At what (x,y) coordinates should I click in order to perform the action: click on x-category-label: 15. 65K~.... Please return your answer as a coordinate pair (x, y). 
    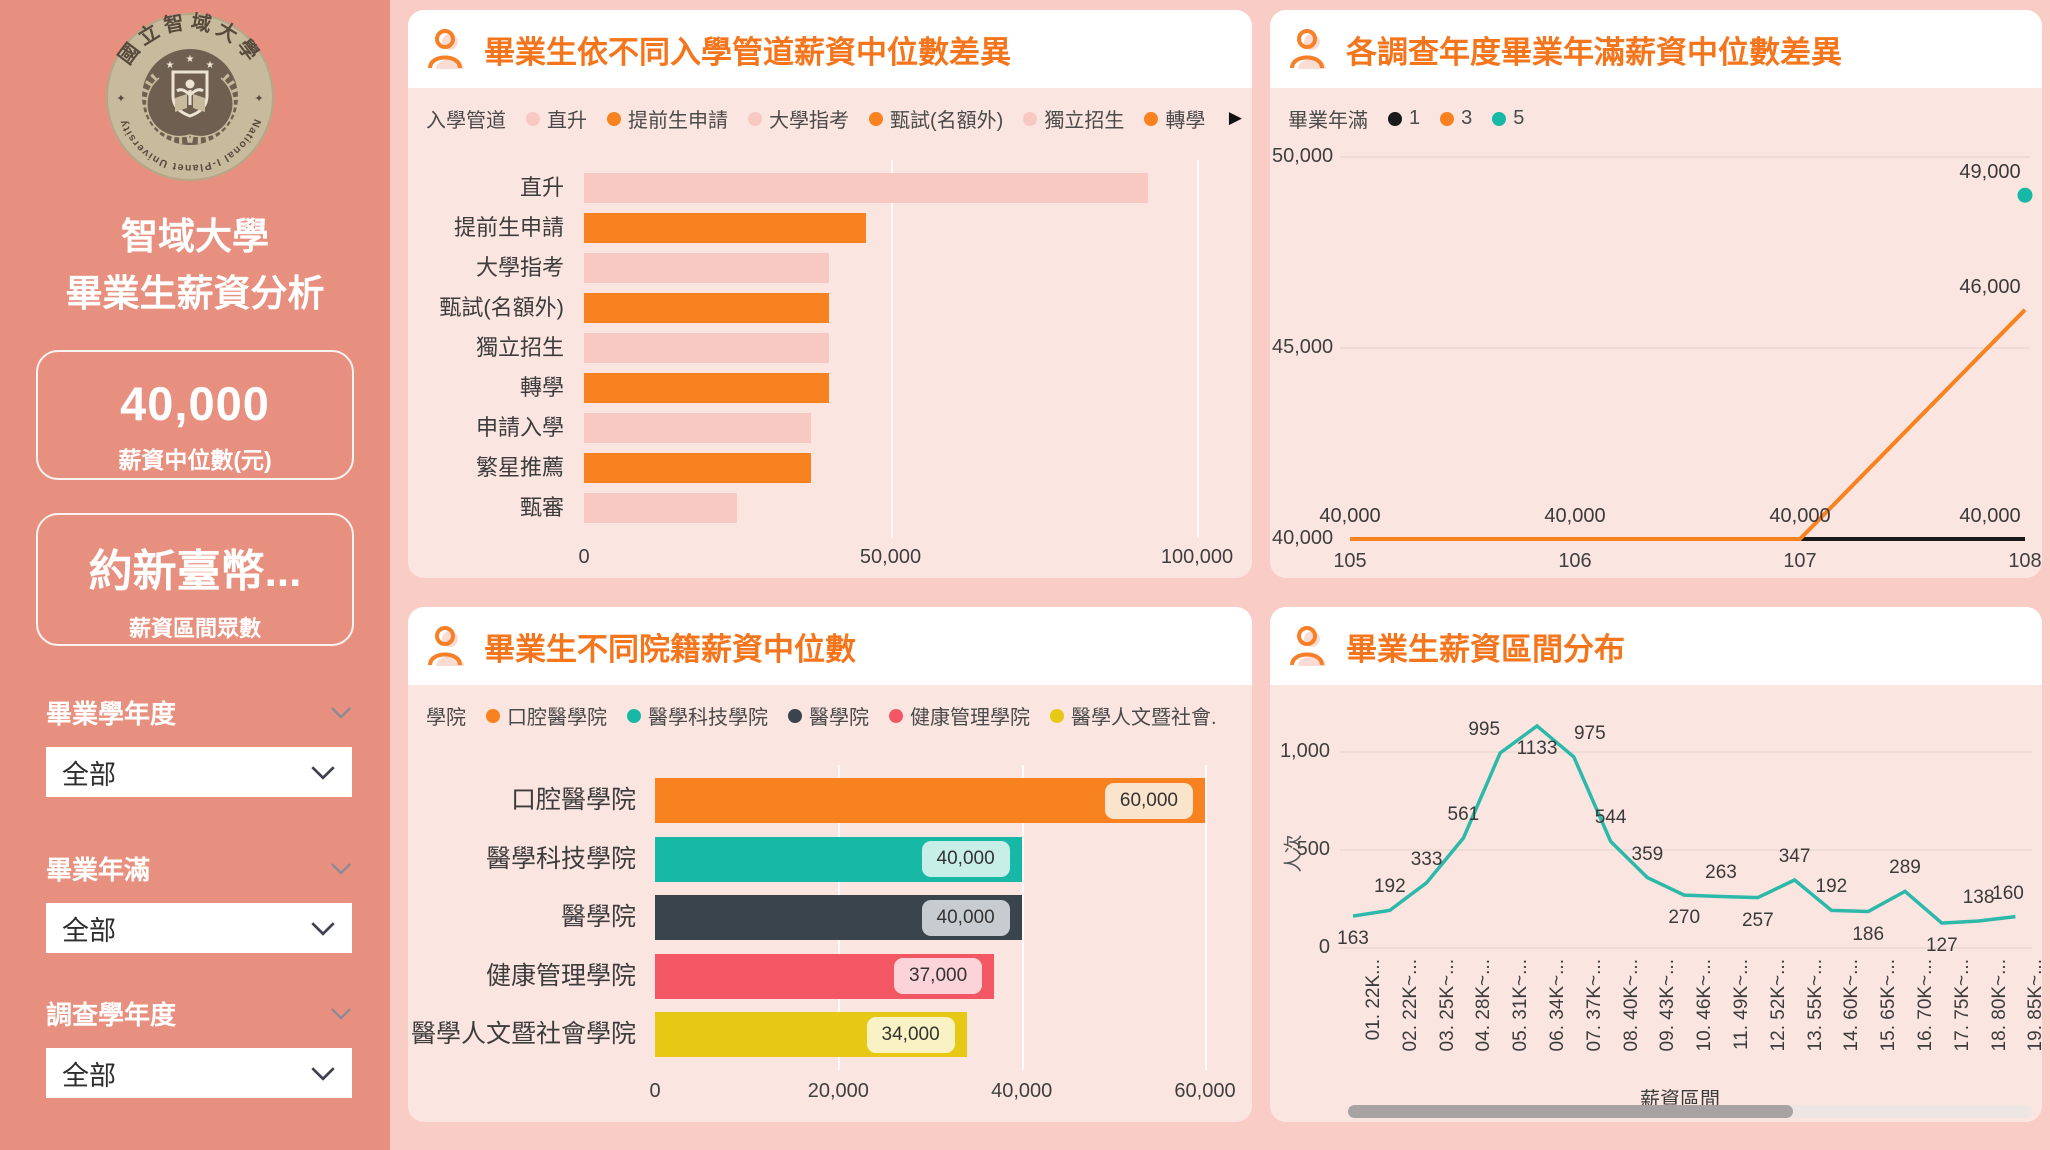
    Looking at the image, I should click on (1889, 1005).